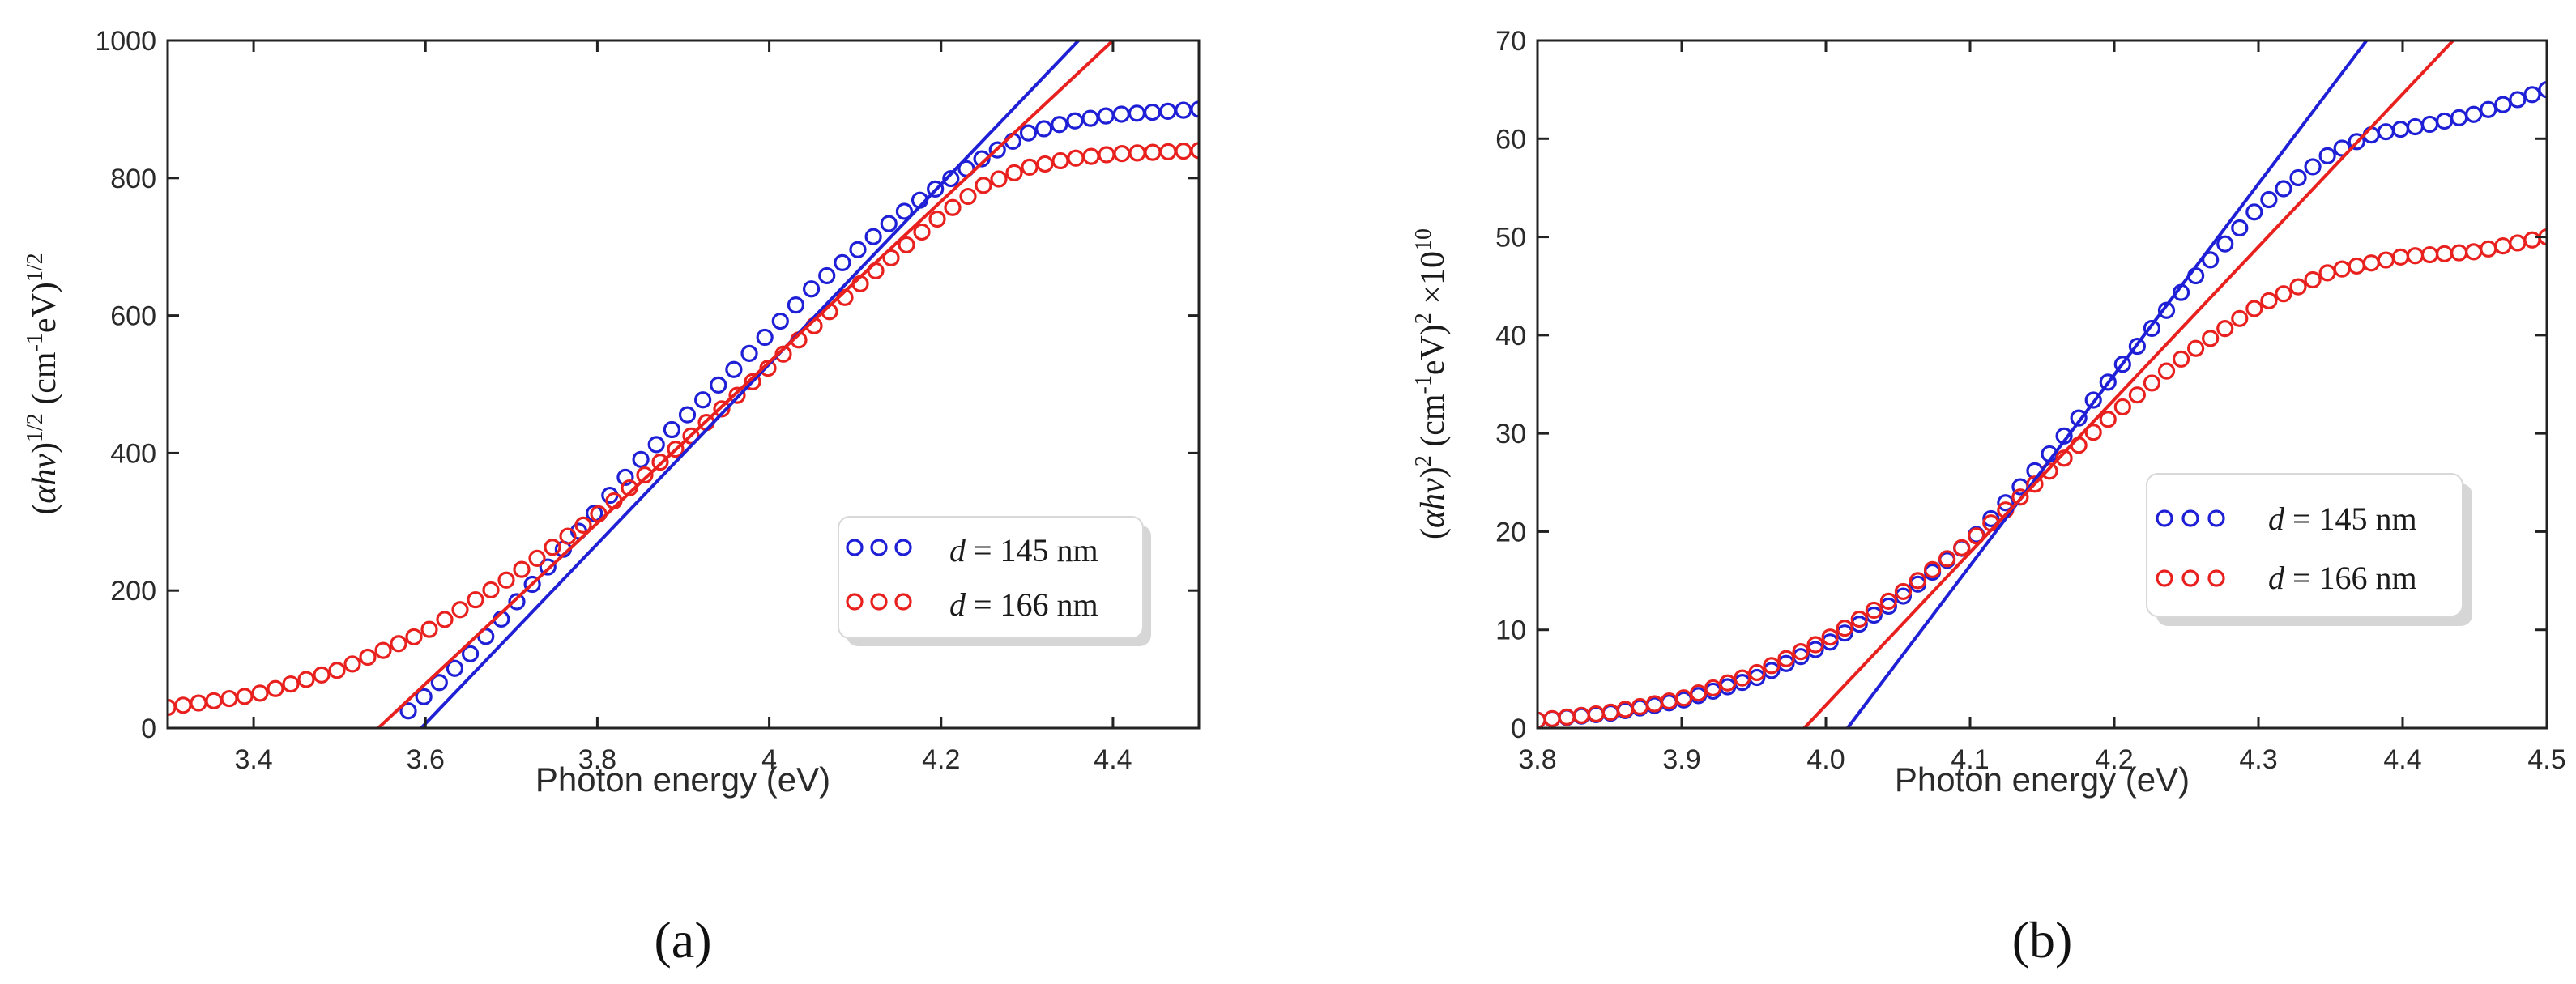 The image size is (2576, 984). I want to click on chart-a-xtick-label: 3.4, so click(253, 760).